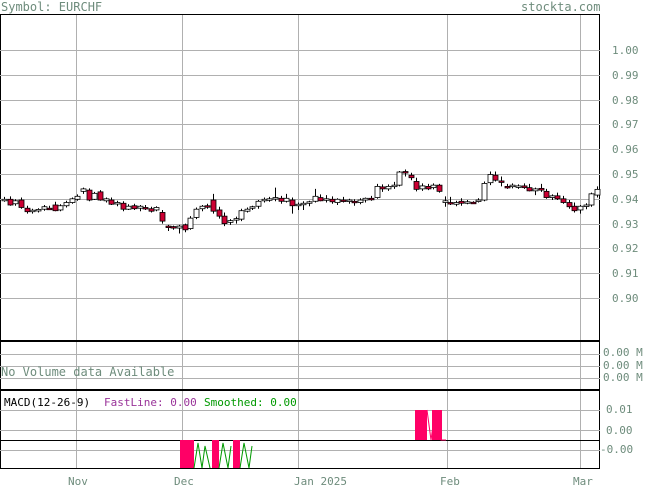 This screenshot has width=655, height=486. What do you see at coordinates (625, 298) in the screenshot?
I see `price-tick-label: 0.90` at bounding box center [625, 298].